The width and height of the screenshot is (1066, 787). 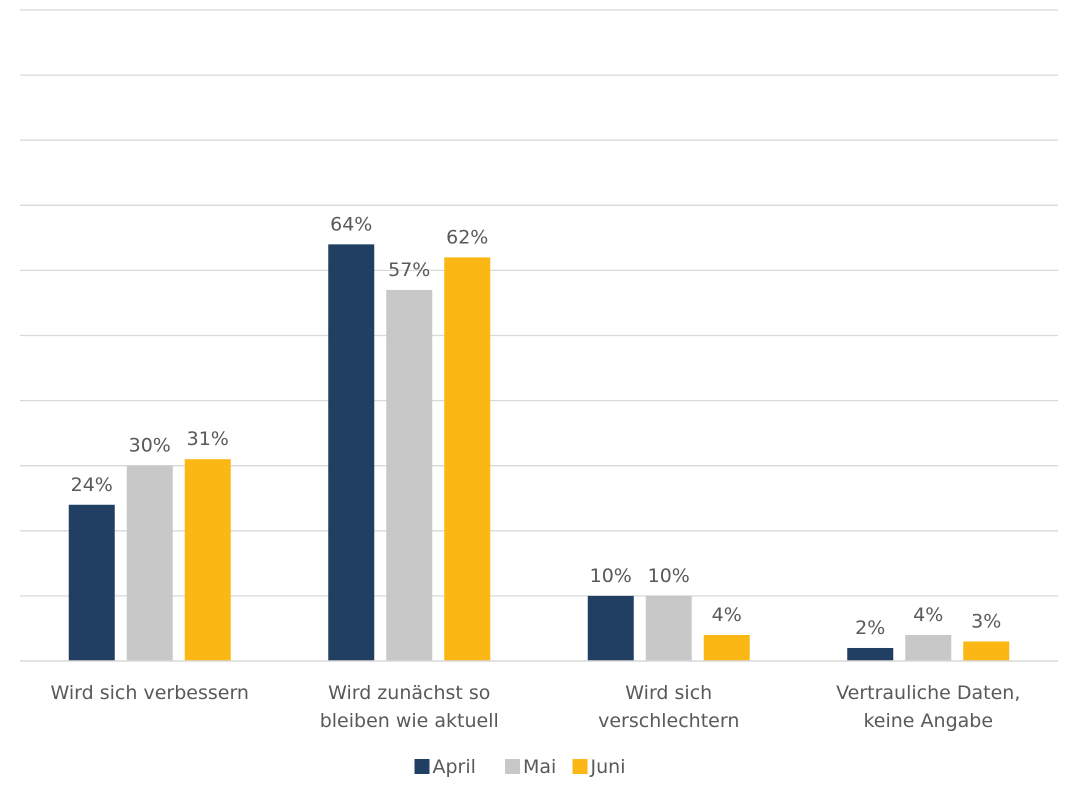 What do you see at coordinates (351, 224) in the screenshot?
I see `data-label: 64%` at bounding box center [351, 224].